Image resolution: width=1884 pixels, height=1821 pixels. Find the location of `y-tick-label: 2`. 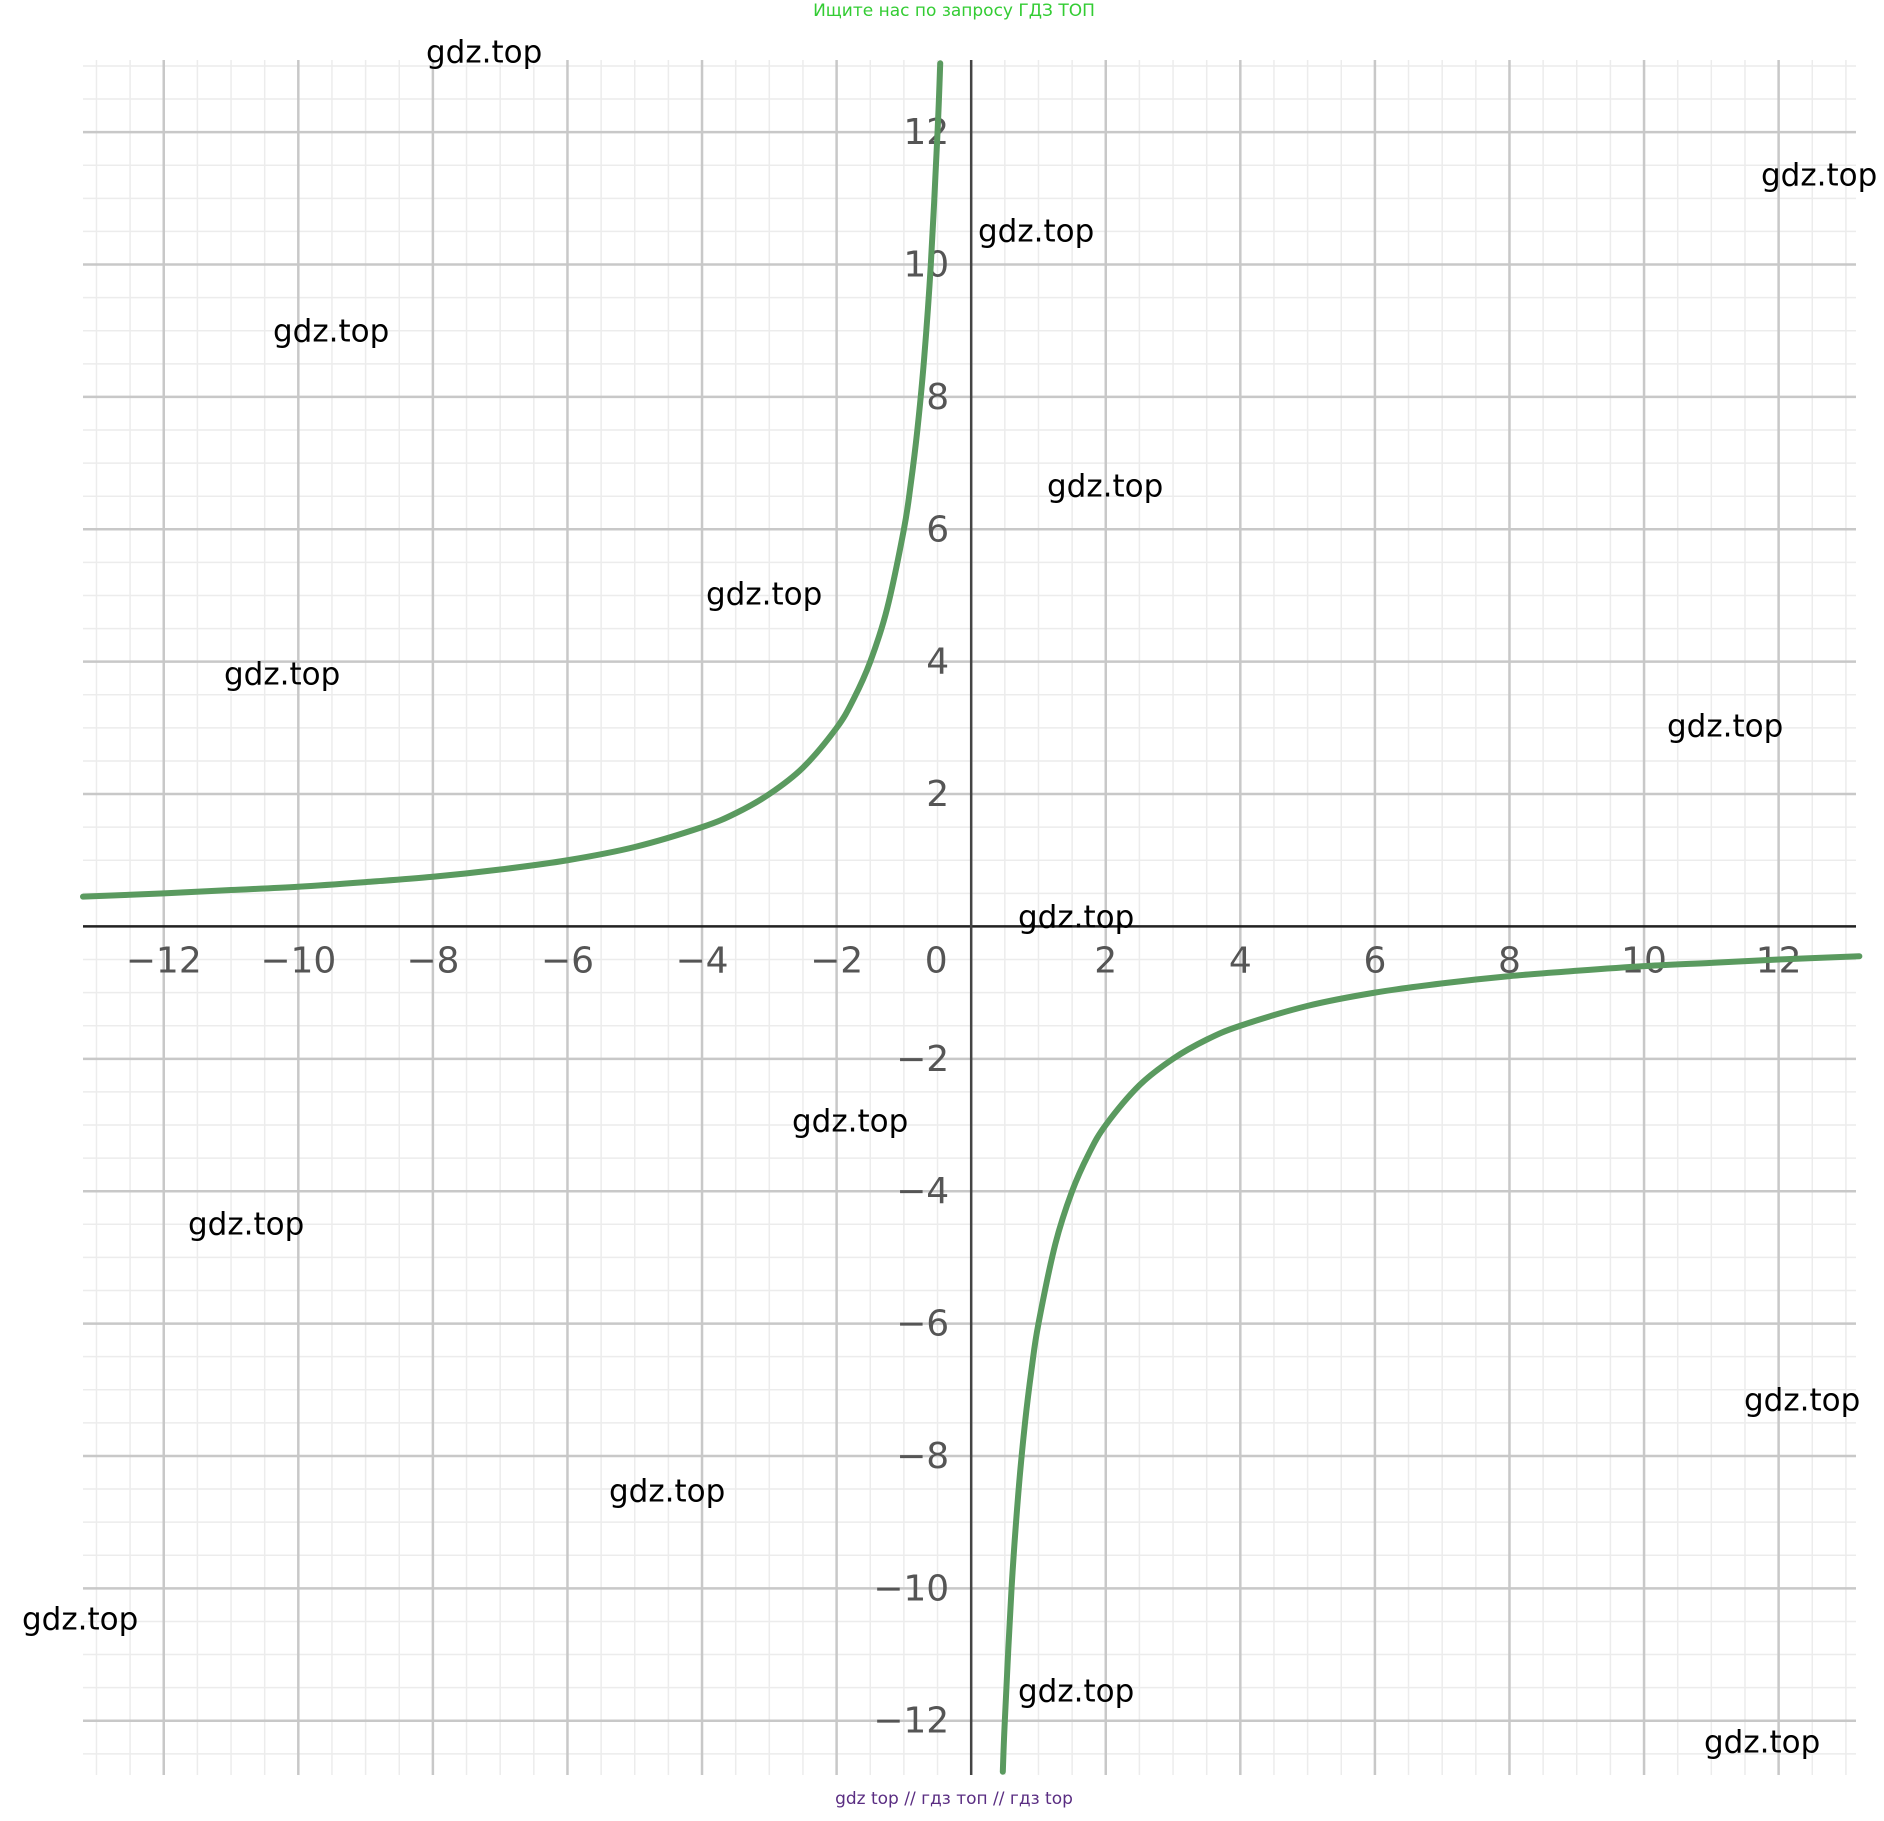

y-tick-label: 2 is located at coordinates (937, 794).